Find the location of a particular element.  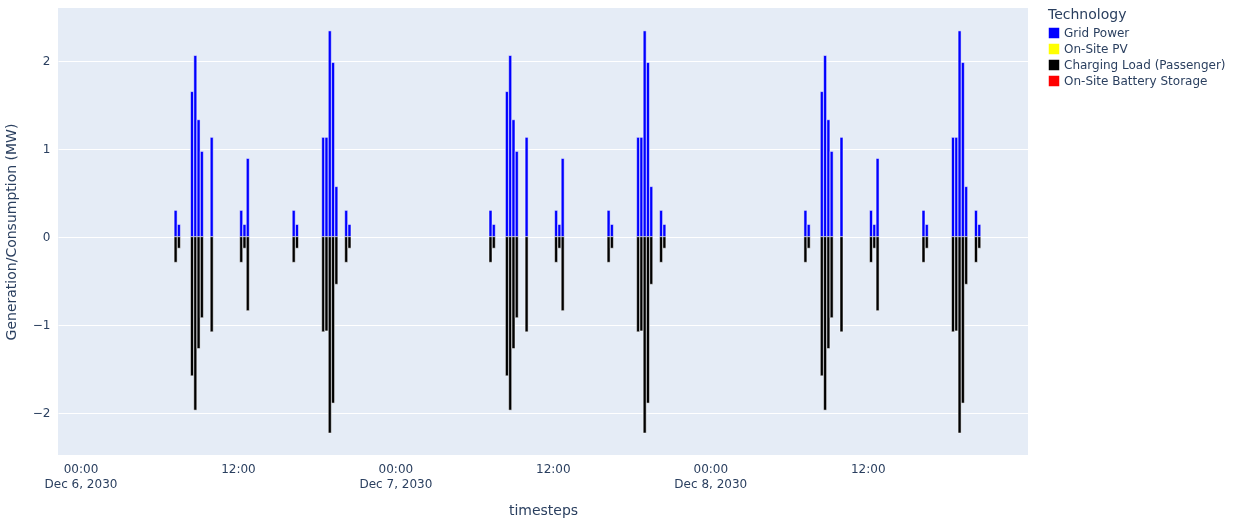

y-tick-label: 0 is located at coordinates (46, 237).